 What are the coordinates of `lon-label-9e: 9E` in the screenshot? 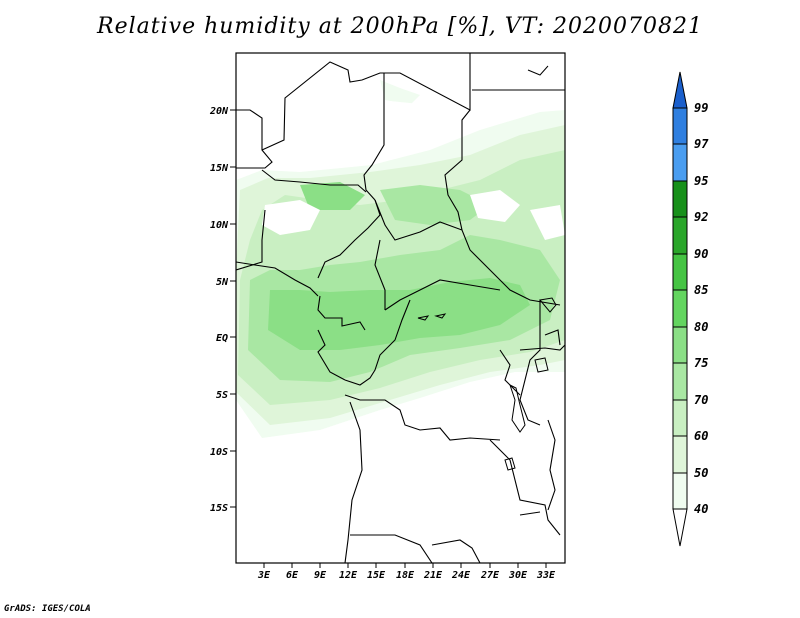 It's located at (320, 575).